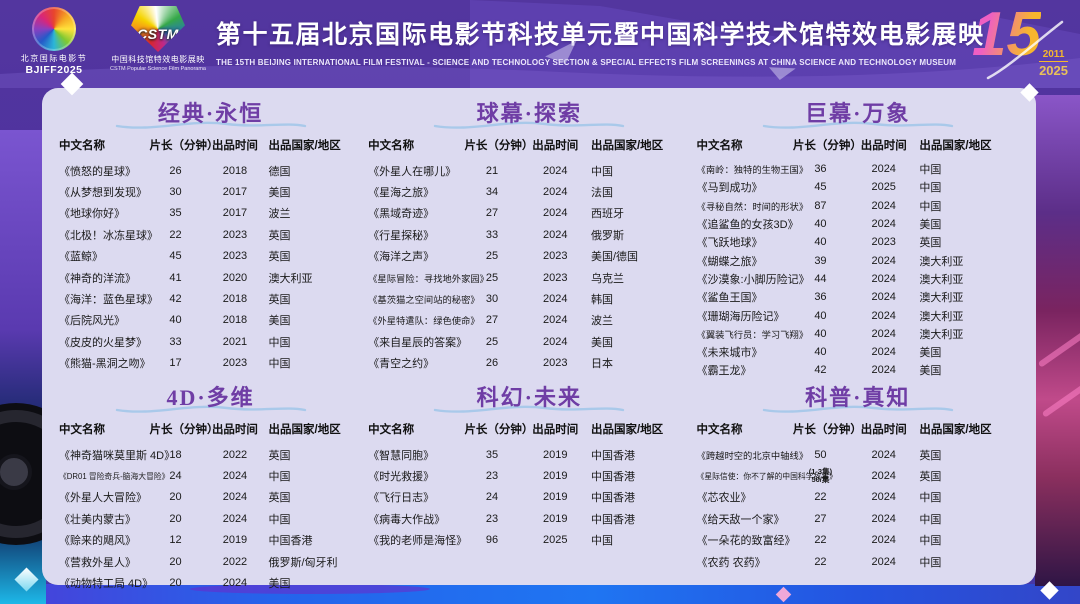  Describe the element at coordinates (724, 371) in the screenshot. I see `film-title: 《霸王龙》` at that location.